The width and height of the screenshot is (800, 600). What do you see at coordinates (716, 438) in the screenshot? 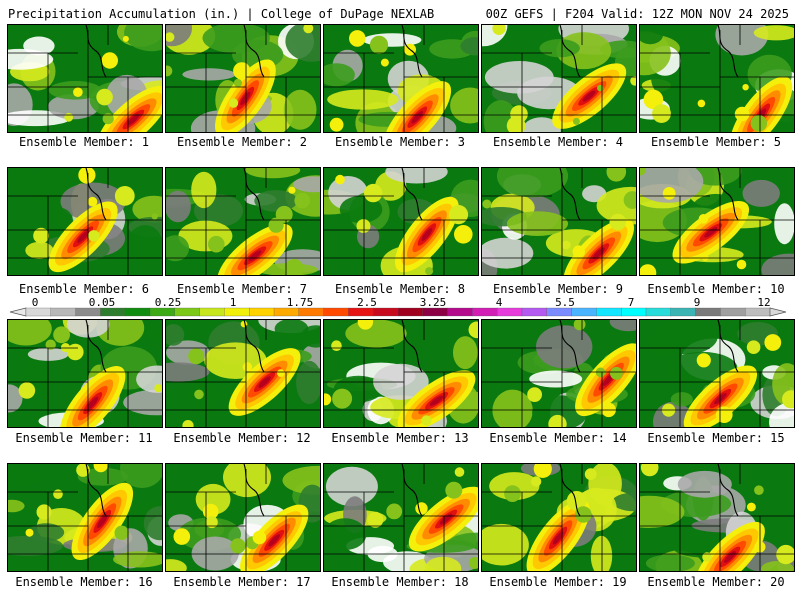
I see `member-label-15: Ensemble Member: 15` at bounding box center [716, 438].